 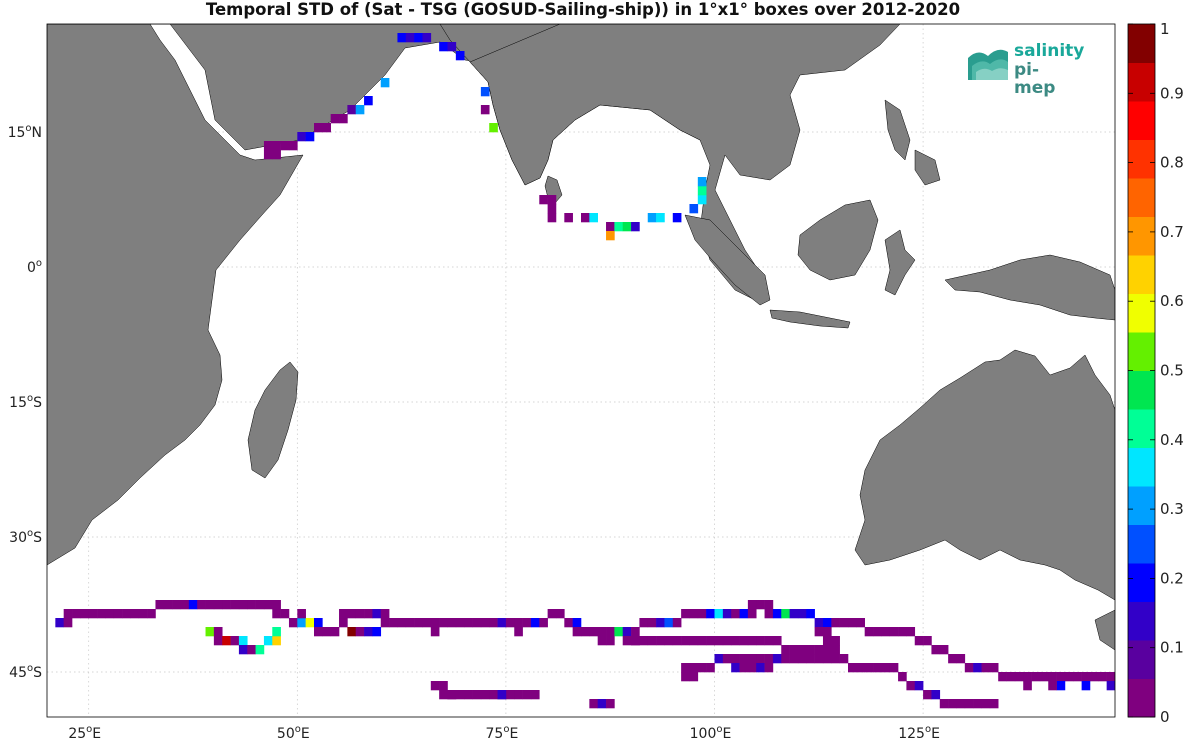 I want to click on logo-wave-icon, so click(x=988, y=64).